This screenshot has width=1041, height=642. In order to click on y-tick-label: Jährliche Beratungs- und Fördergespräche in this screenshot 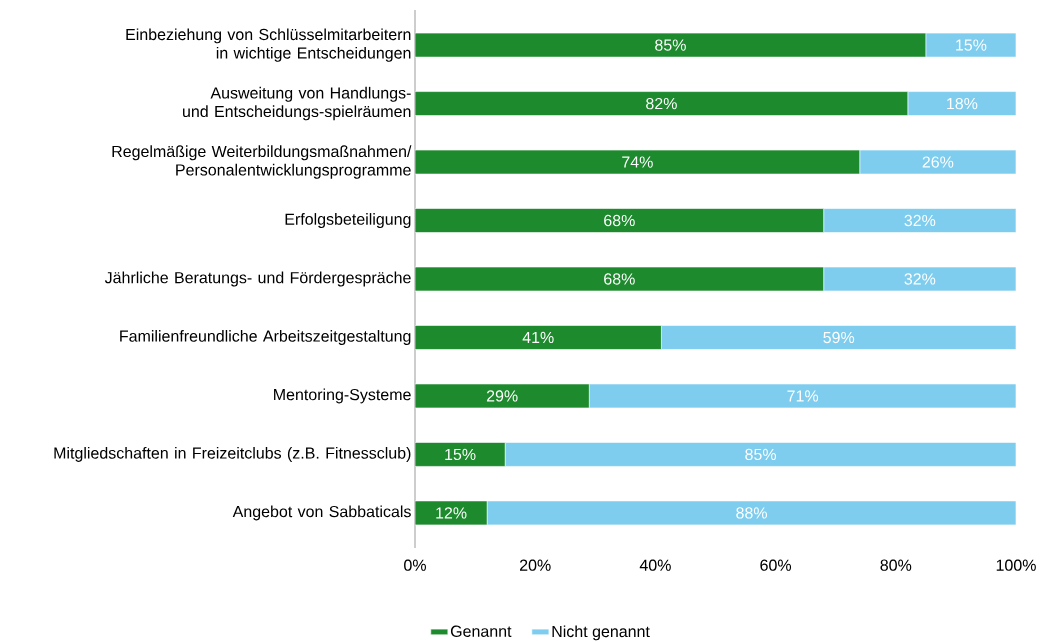, I will do `click(257, 279)`.